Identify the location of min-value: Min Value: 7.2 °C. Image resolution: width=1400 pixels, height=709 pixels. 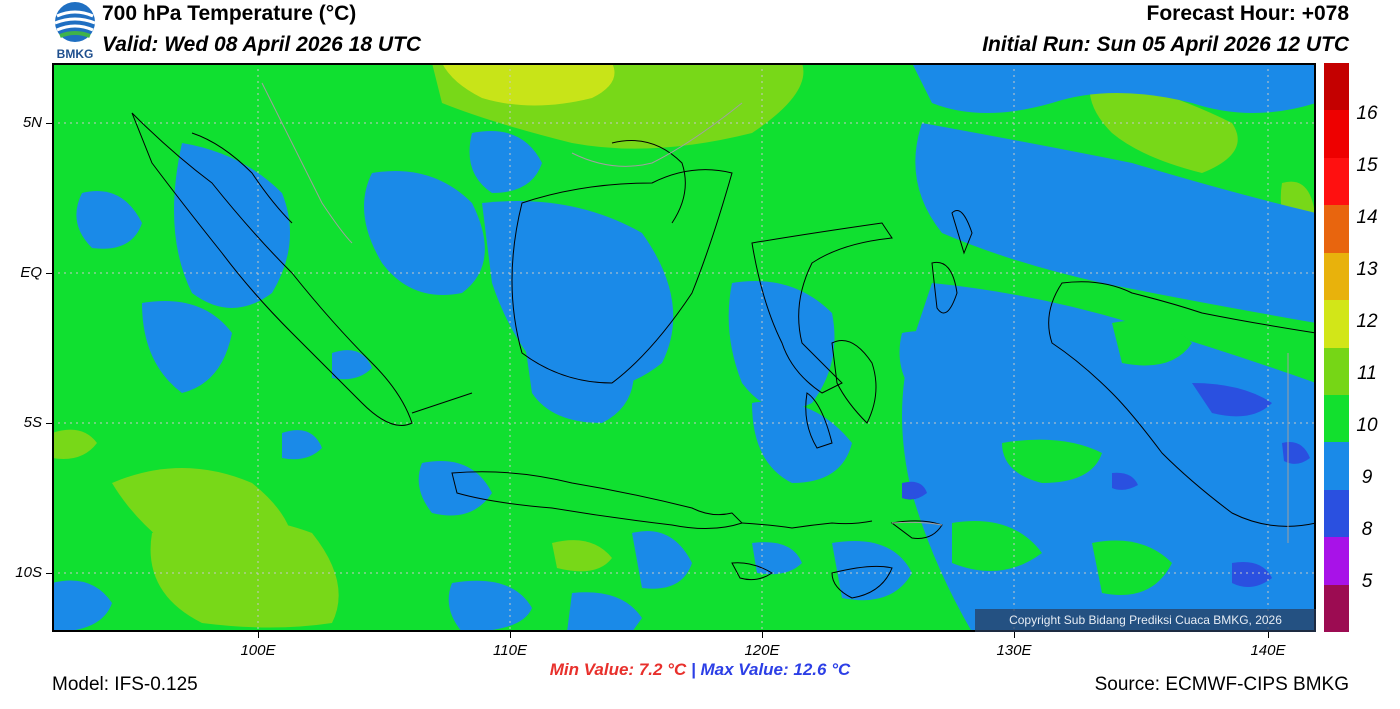
(618, 669).